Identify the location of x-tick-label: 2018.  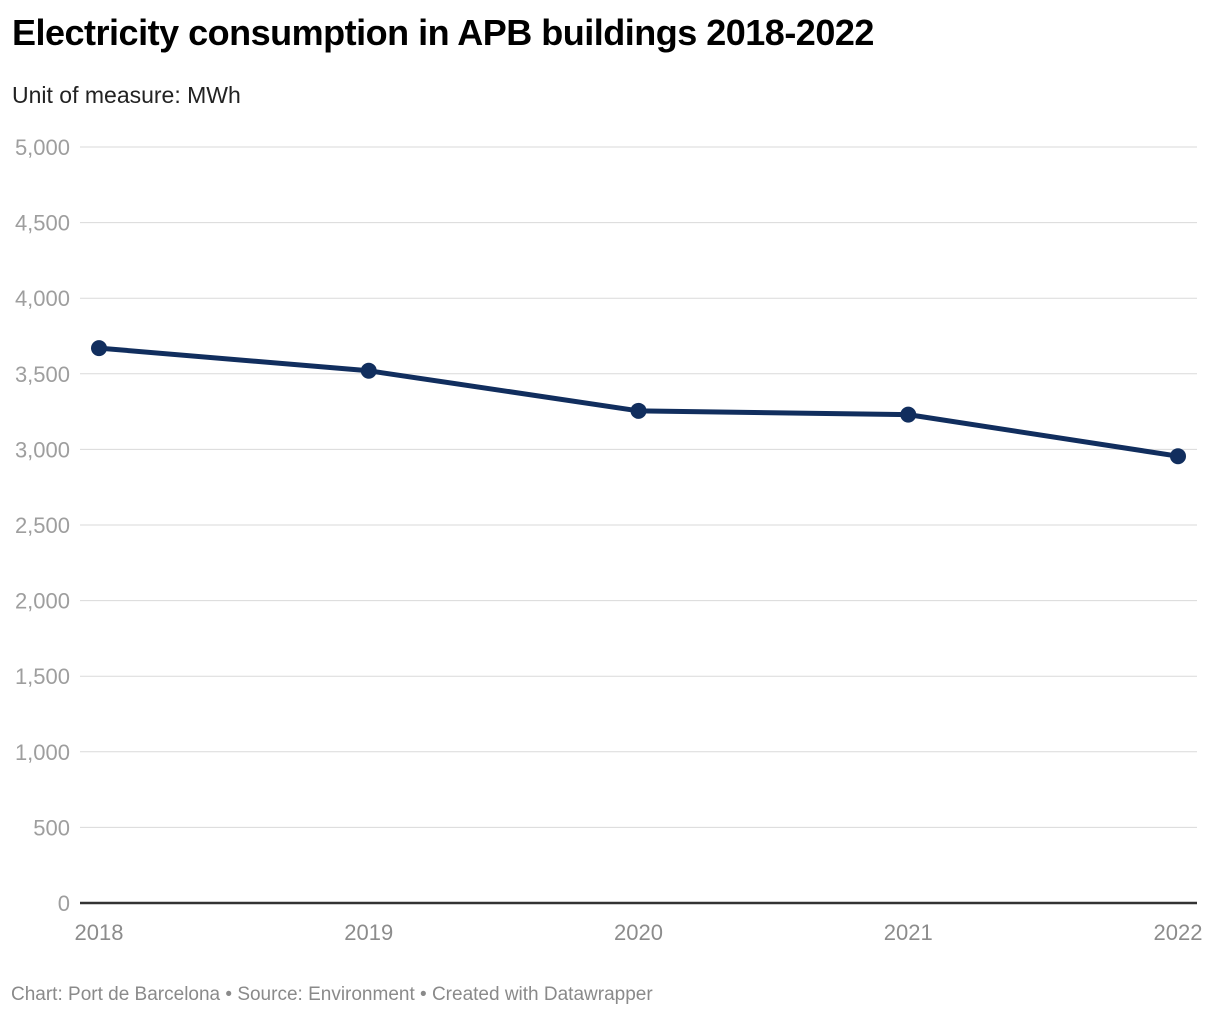
(99, 932).